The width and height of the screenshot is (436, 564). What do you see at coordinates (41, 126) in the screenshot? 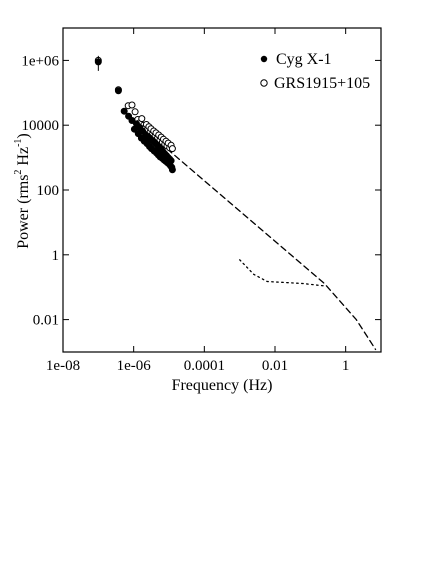
I see `y-tick-label: 10000` at bounding box center [41, 126].